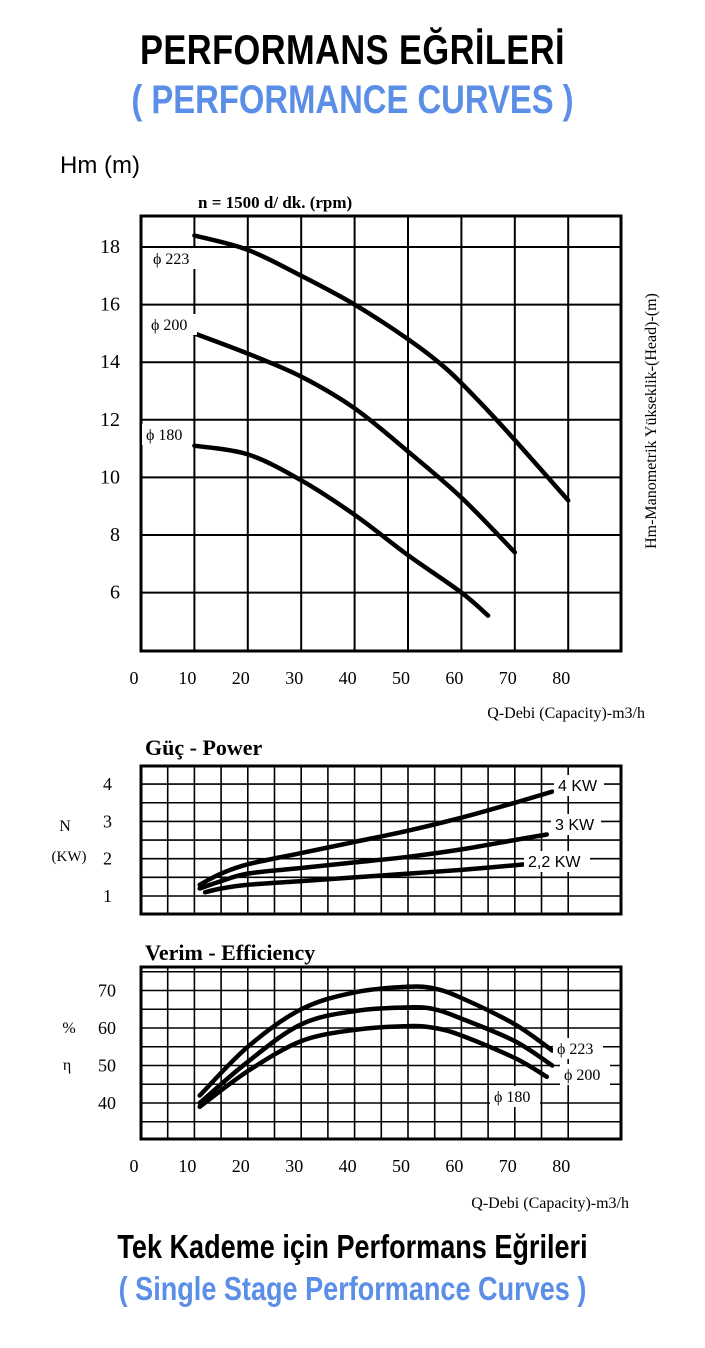 Image resolution: width=705 pixels, height=1348 pixels. What do you see at coordinates (582, 1075) in the screenshot?
I see `eff-series-label: ϕ 200` at bounding box center [582, 1075].